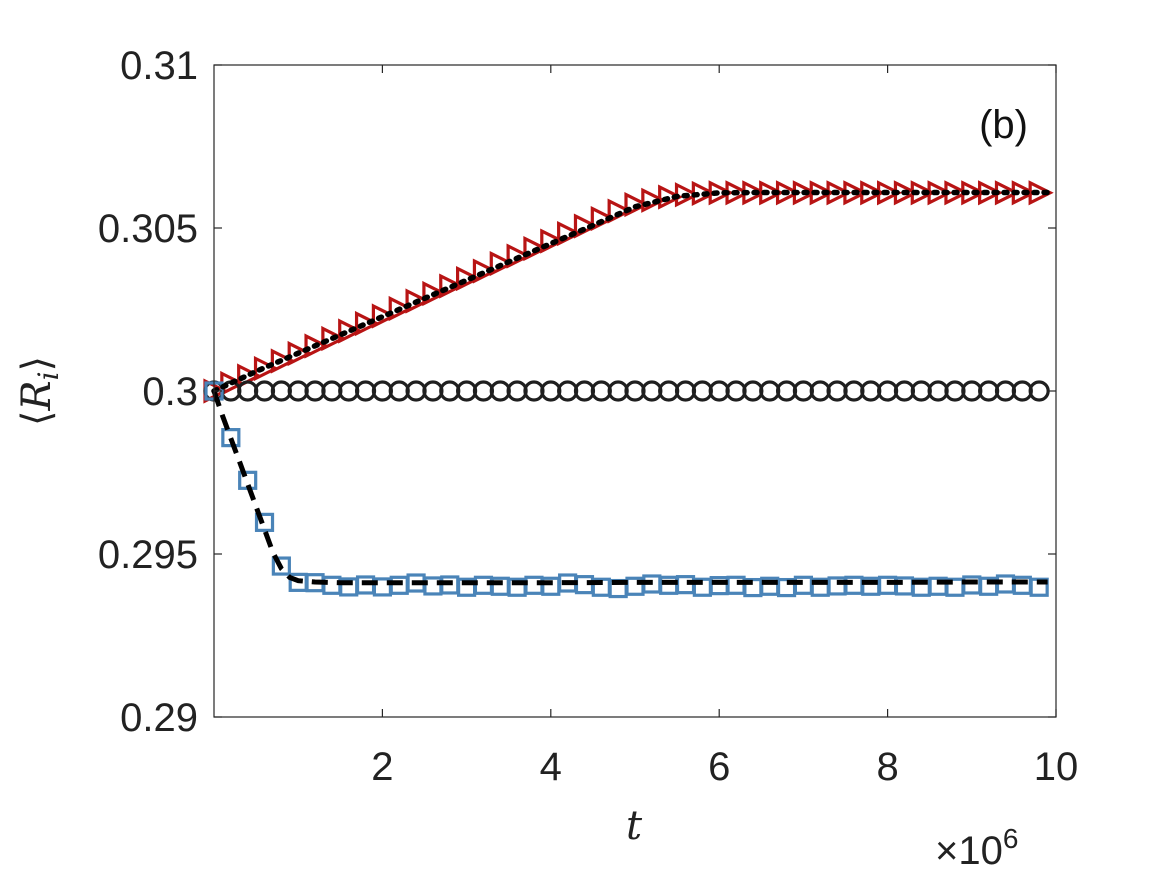 The width and height of the screenshot is (1166, 875). Describe the element at coordinates (37, 364) in the screenshot. I see `y-axis-label-close: ⟩` at that location.